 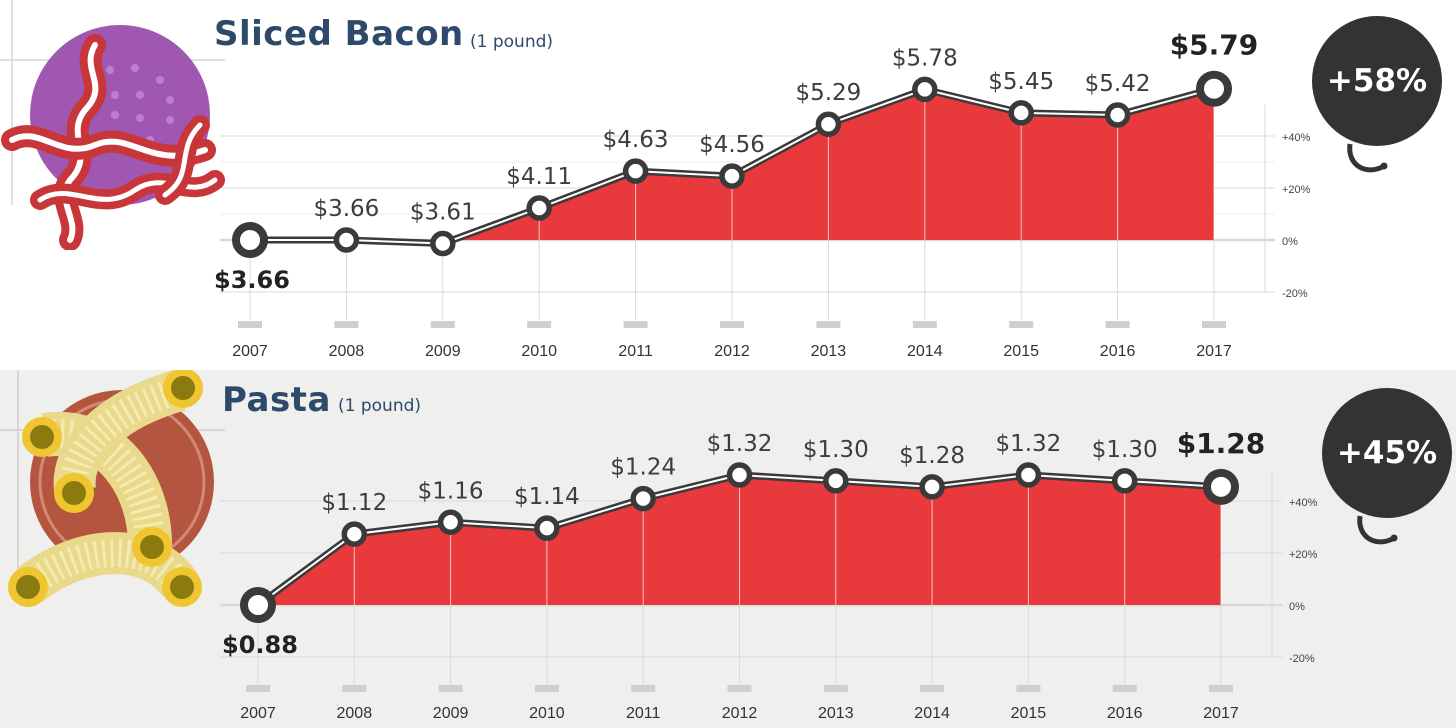 I want to click on data-label: $4.63, so click(x=636, y=140).